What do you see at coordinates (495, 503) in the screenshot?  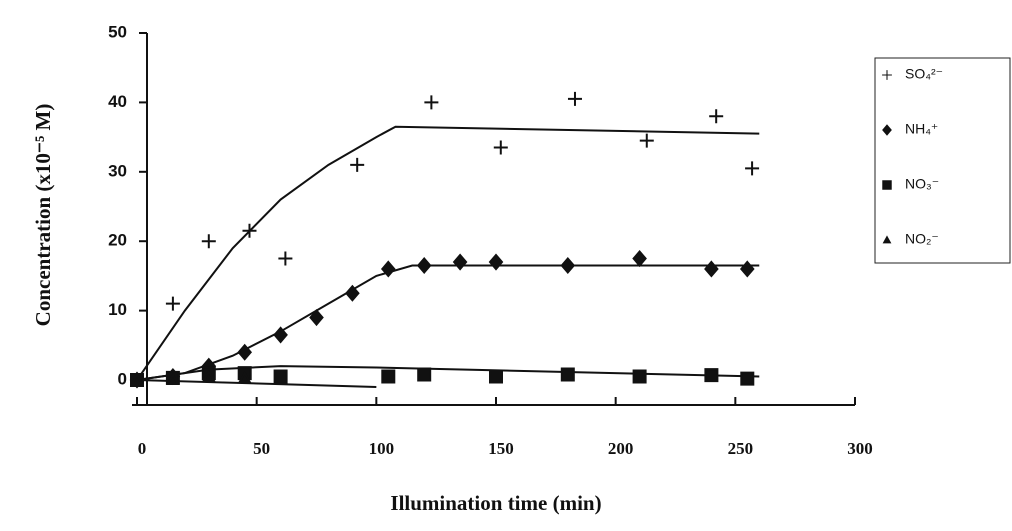 I see `x-axis-title: Illumination time (min)` at bounding box center [495, 503].